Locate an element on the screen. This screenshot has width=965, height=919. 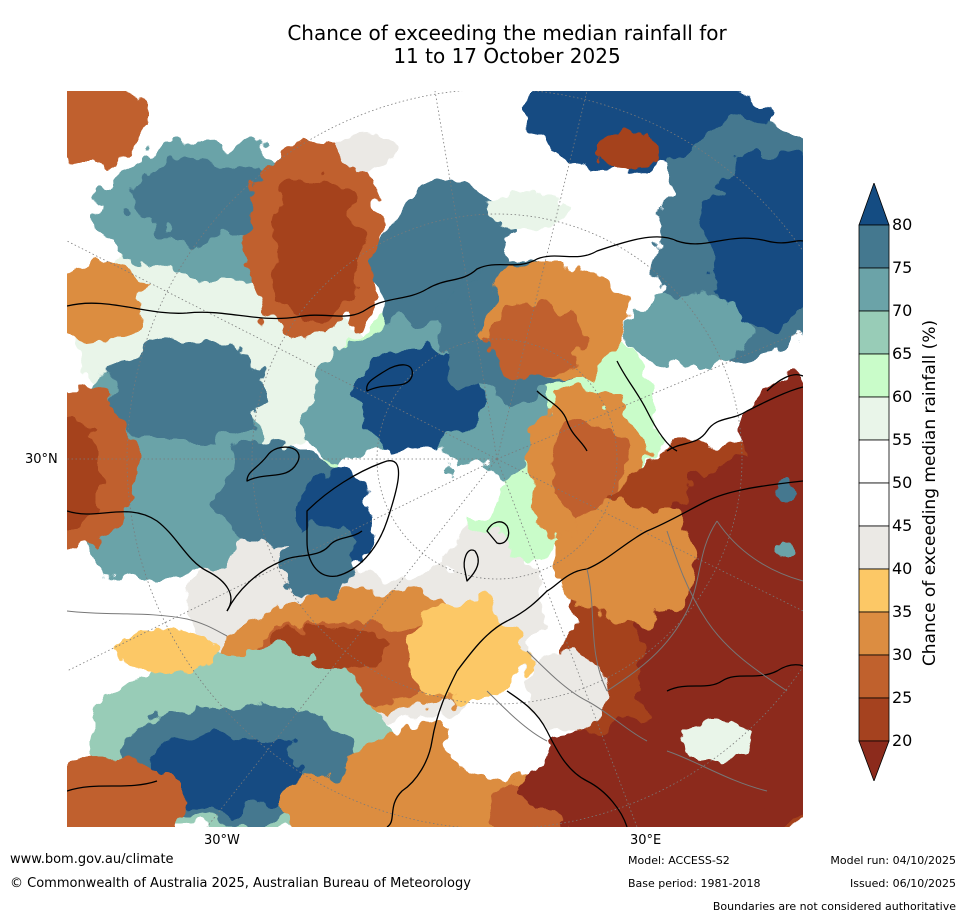
colorbar is located at coordinates (874, 482).